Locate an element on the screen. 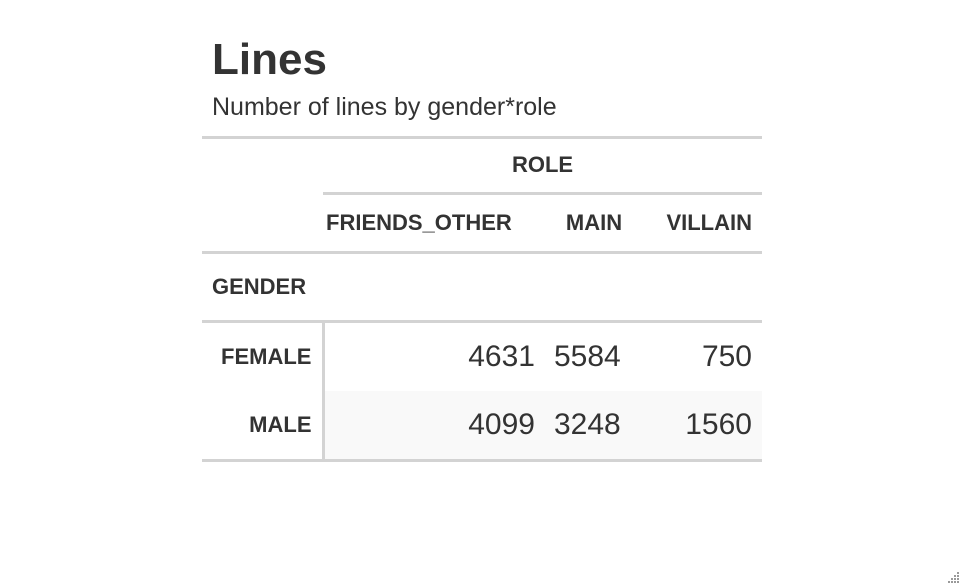  cell-male-friends-other: 4099 is located at coordinates (434, 426).